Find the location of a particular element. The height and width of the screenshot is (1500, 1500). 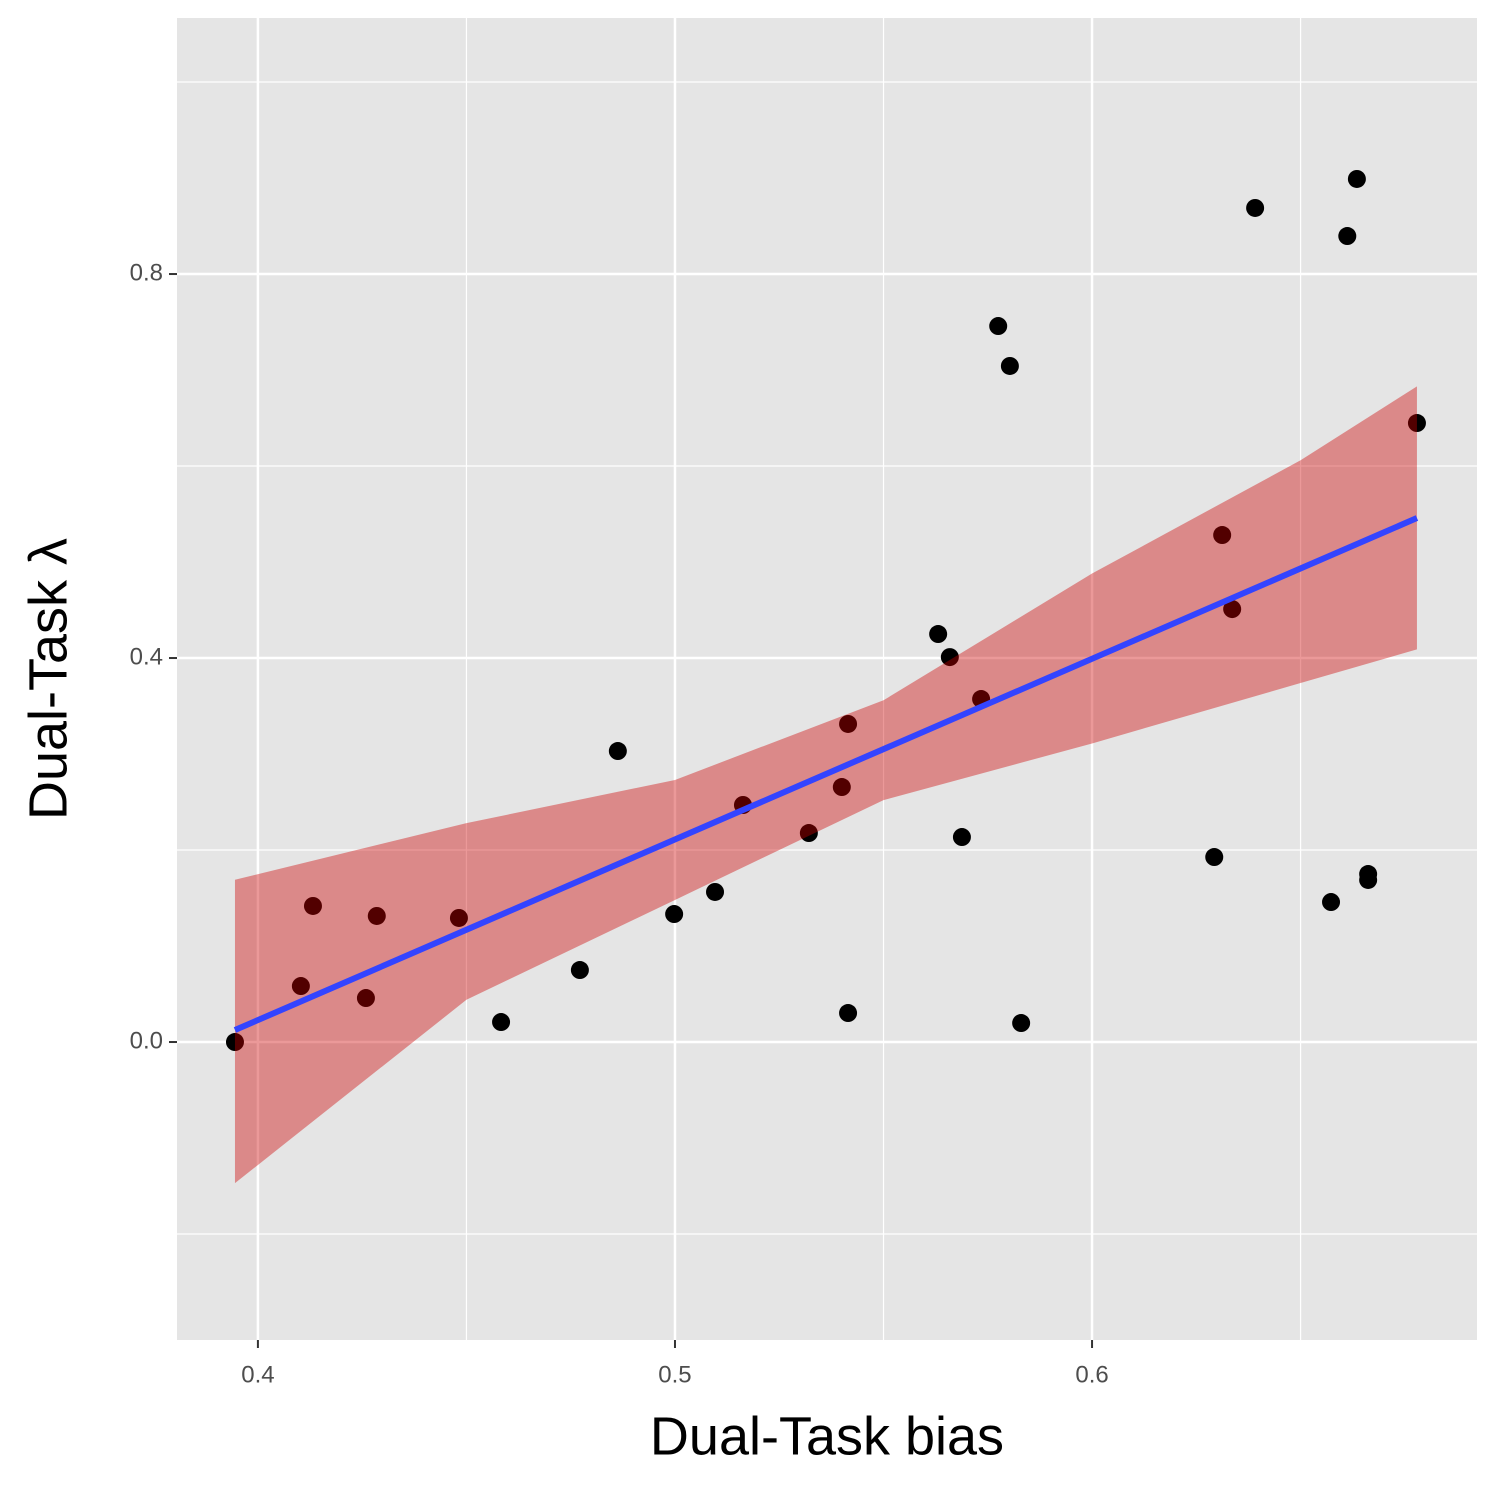

y-tick-label: 0.4 is located at coordinates (146, 656).